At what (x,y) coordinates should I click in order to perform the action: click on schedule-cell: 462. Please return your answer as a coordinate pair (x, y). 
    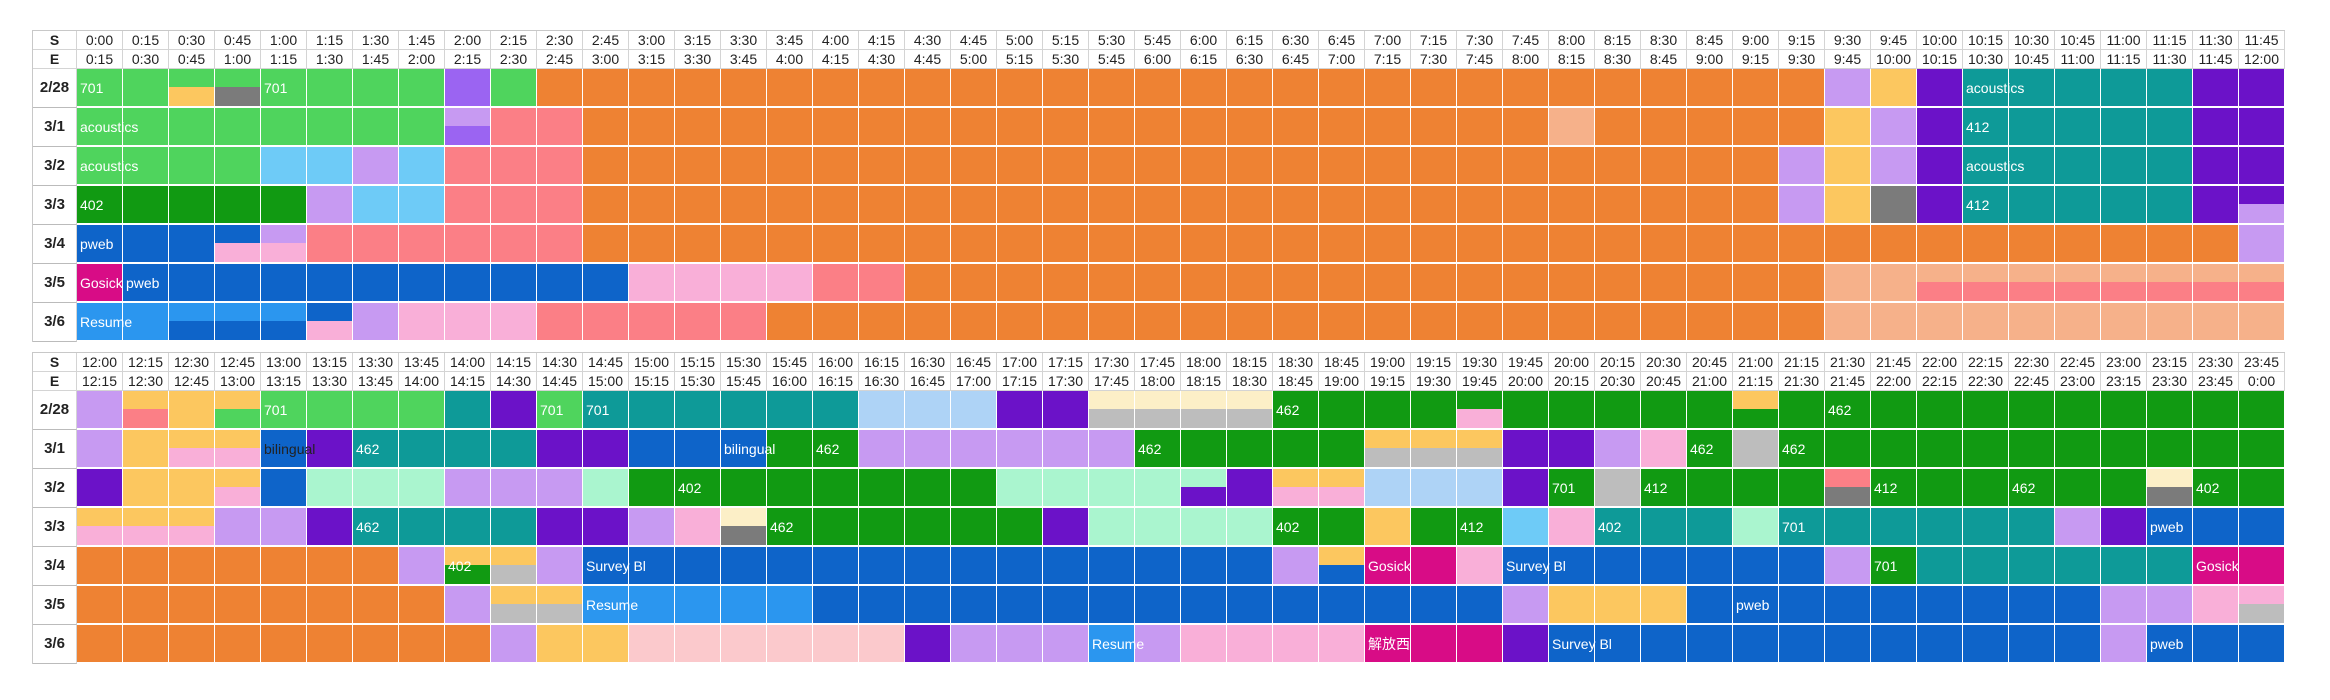
    Looking at the image, I should click on (376, 527).